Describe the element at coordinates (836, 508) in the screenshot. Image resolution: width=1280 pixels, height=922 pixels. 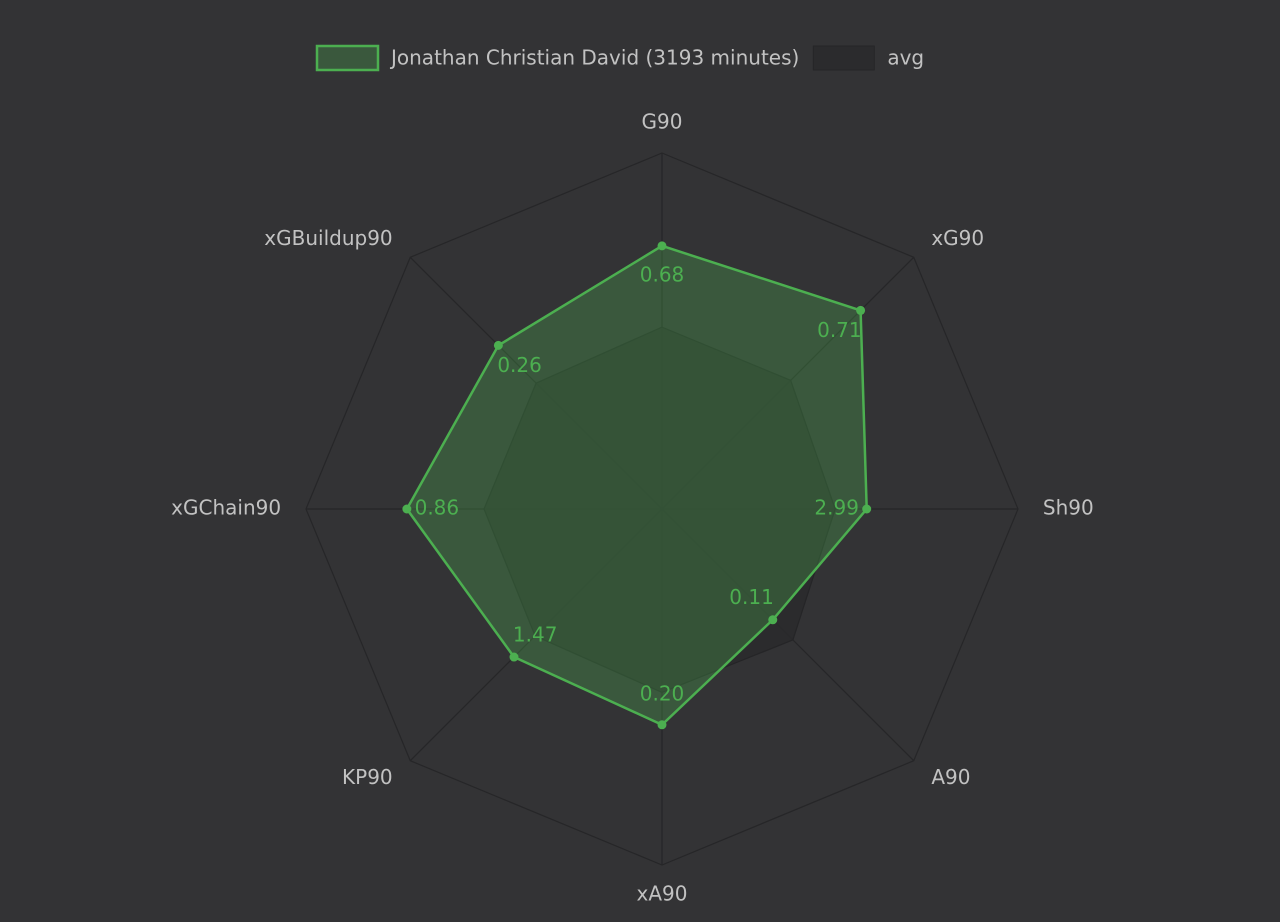
I see `data-label: 2.99` at that location.